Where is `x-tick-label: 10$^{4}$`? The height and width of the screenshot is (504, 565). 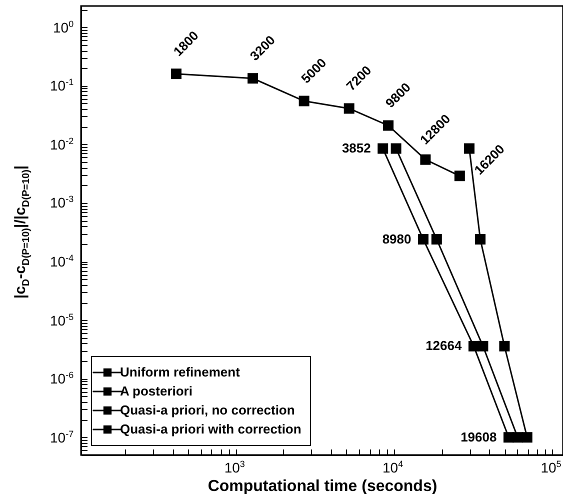 x-tick-label: 10$^{4}$ is located at coordinates (393, 467).